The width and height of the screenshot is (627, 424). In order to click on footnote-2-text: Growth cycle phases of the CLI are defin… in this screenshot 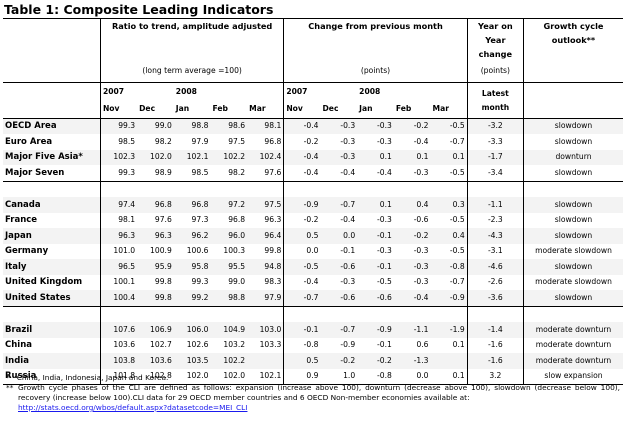, I will do `click(319, 392)`.